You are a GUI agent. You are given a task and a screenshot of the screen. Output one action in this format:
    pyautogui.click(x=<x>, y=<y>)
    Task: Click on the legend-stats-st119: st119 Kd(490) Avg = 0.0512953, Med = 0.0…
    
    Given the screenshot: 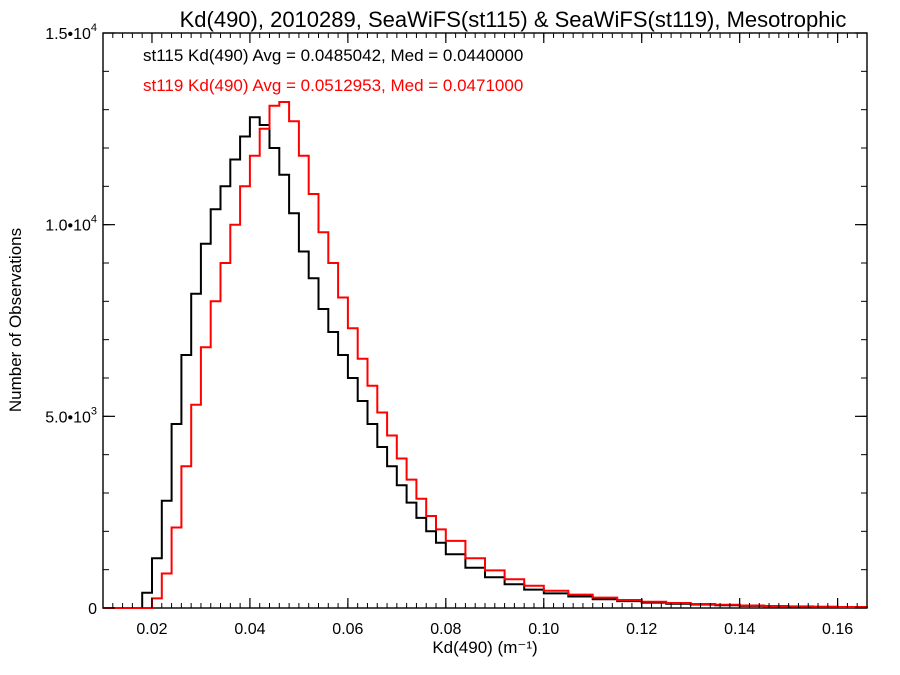 What is the action you would take?
    pyautogui.click(x=333, y=85)
    